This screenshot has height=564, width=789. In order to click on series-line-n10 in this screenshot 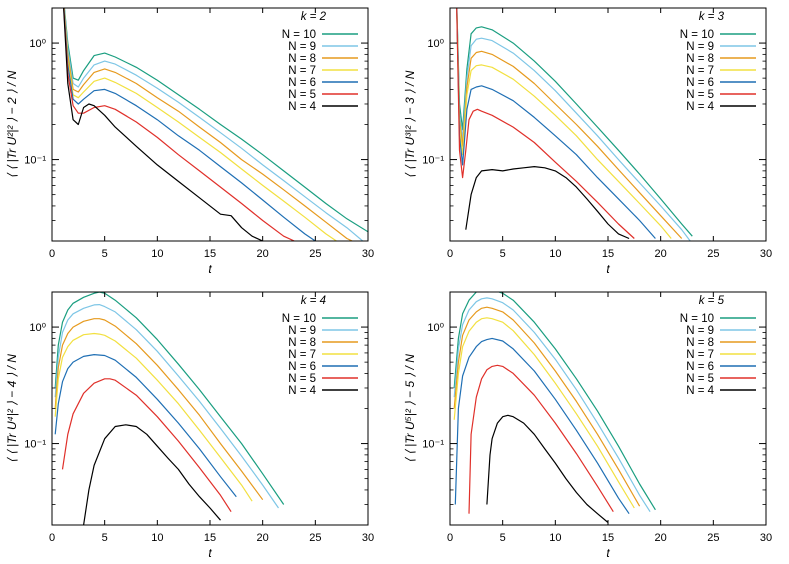, I will do `click(169, 398)`.